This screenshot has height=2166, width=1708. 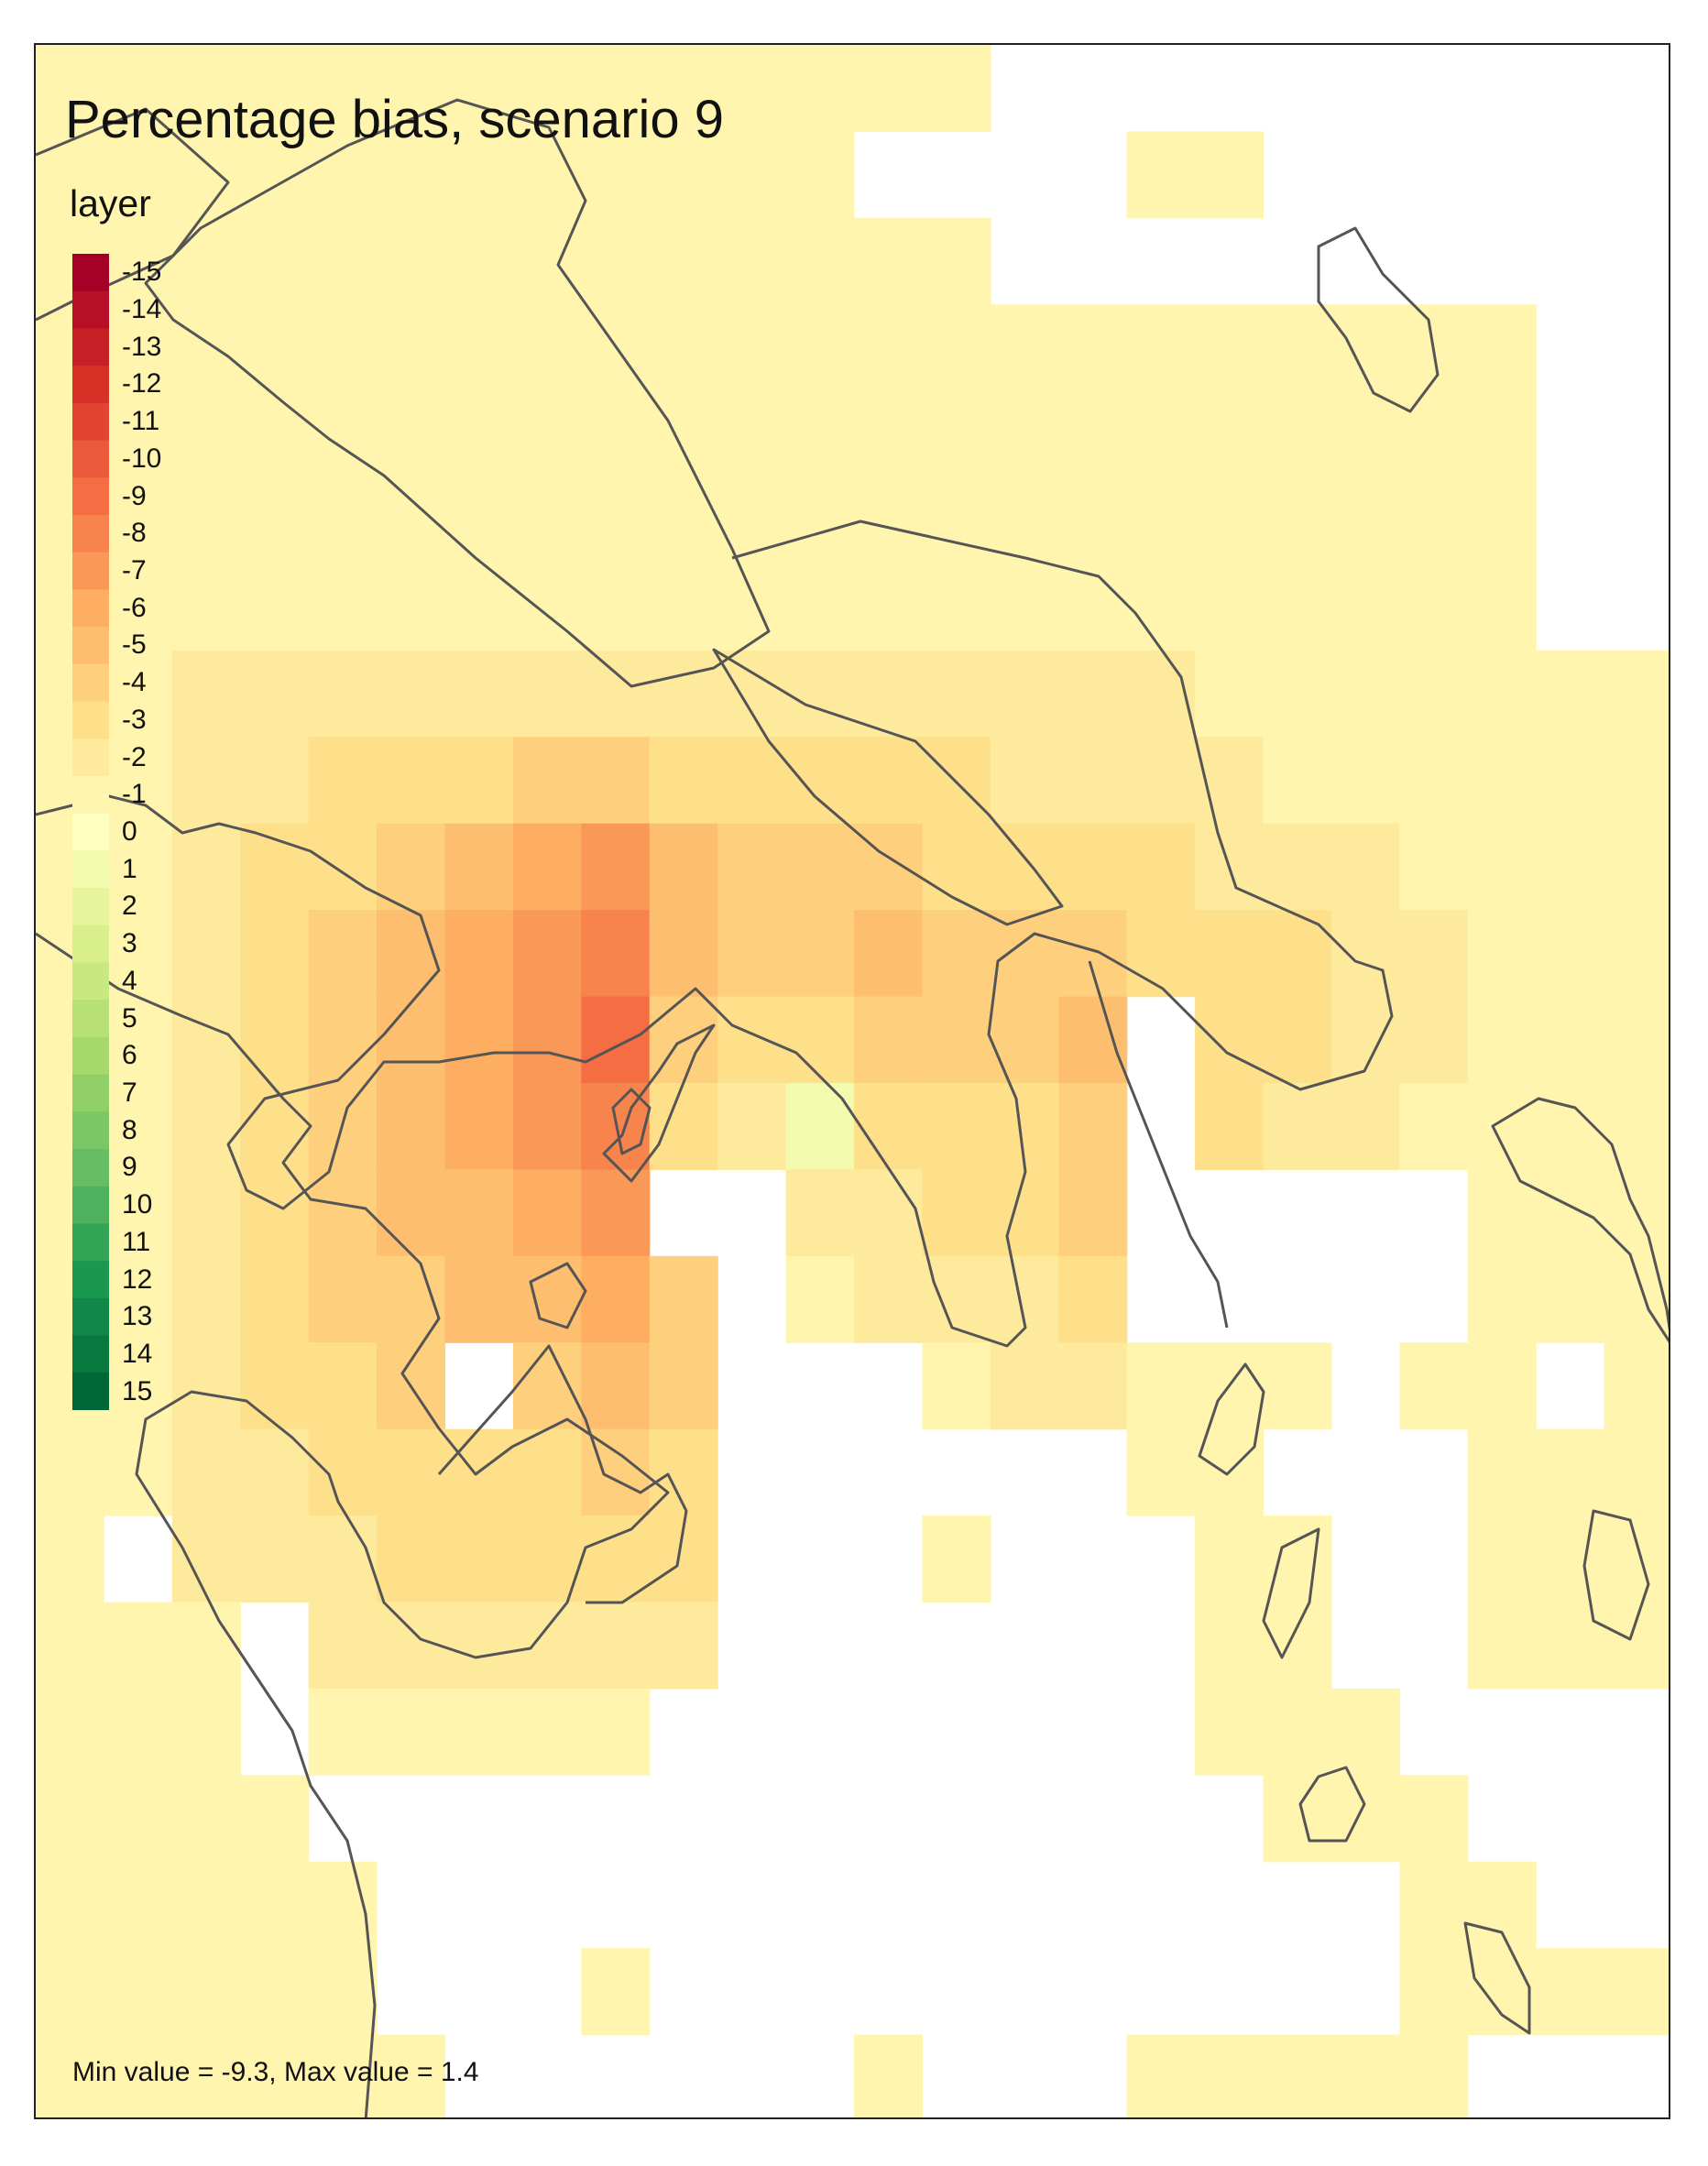 I want to click on legend-label: -15, so click(x=142, y=273).